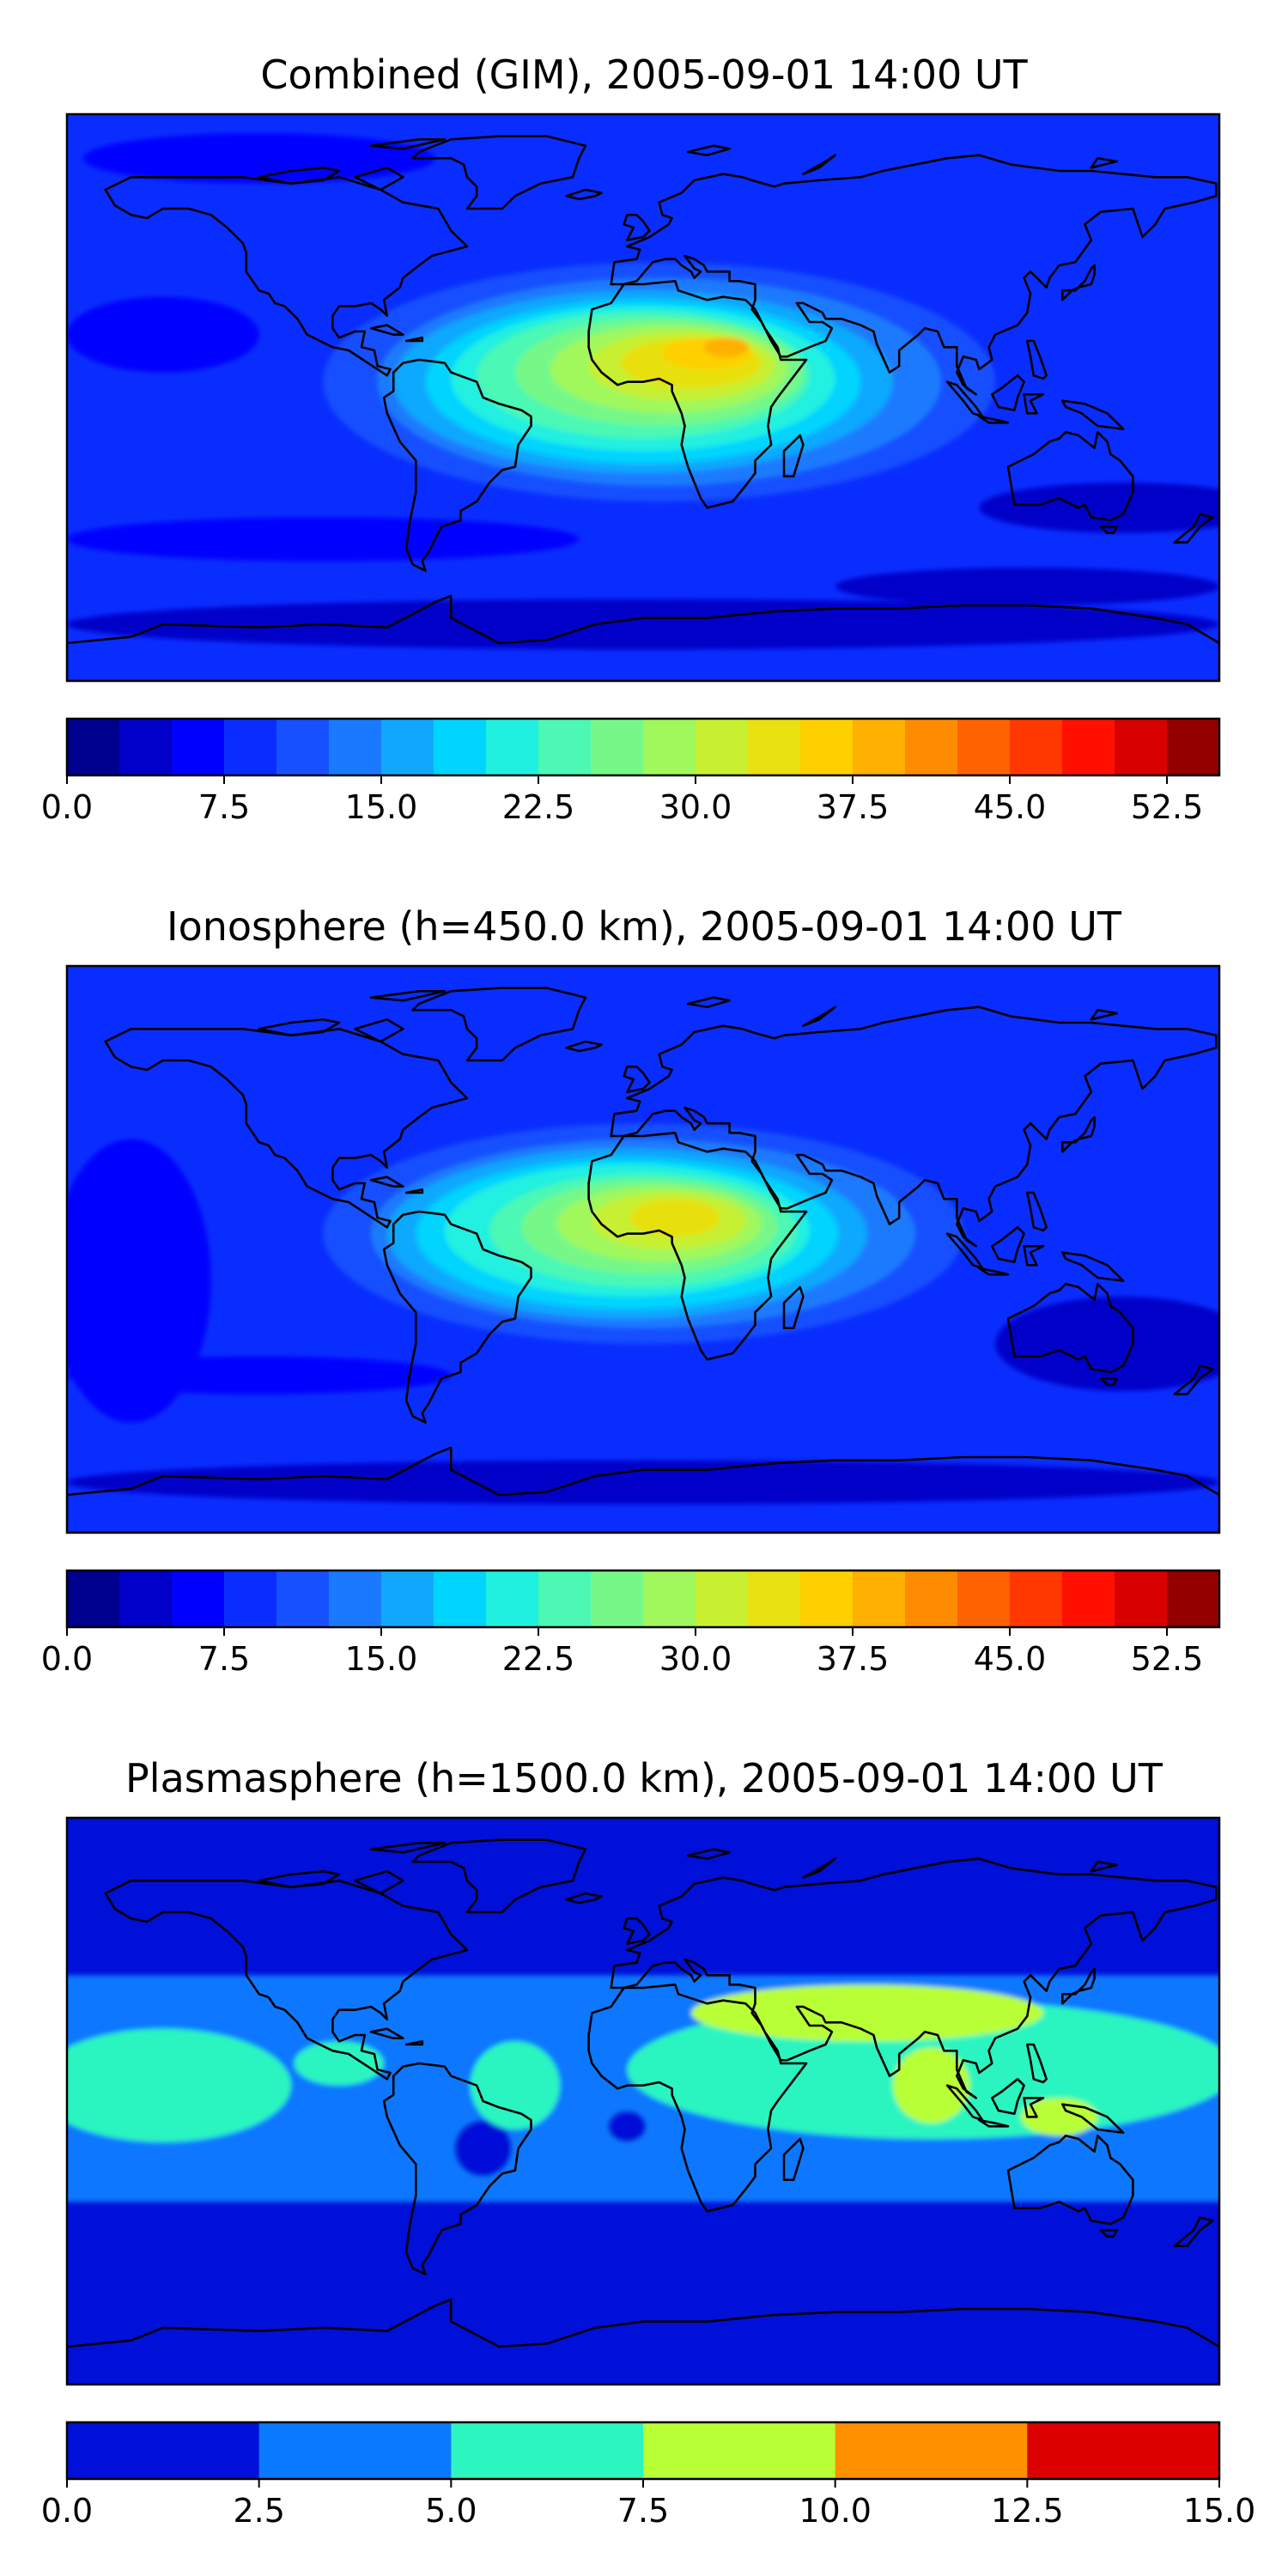 The width and height of the screenshot is (1288, 2576). I want to click on colorbar: 0.0 2.5 5.0 7.5 10.0 12.5 15.0, so click(649, 2475).